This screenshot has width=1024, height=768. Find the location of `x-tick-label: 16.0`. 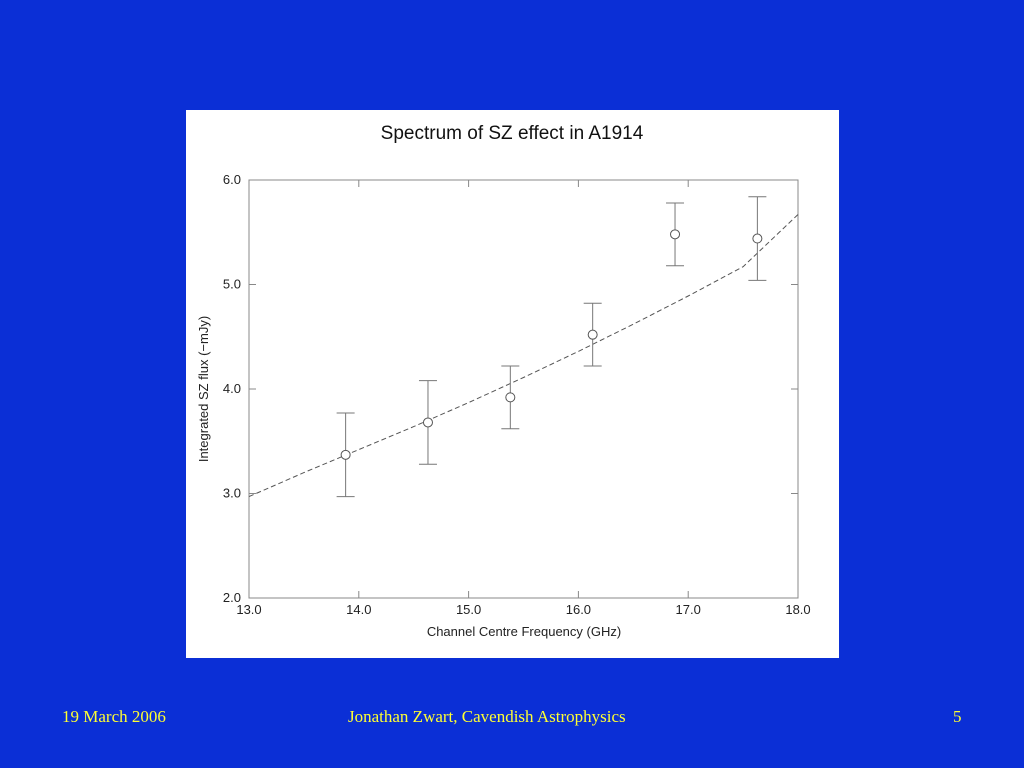

x-tick-label: 16.0 is located at coordinates (578, 609).